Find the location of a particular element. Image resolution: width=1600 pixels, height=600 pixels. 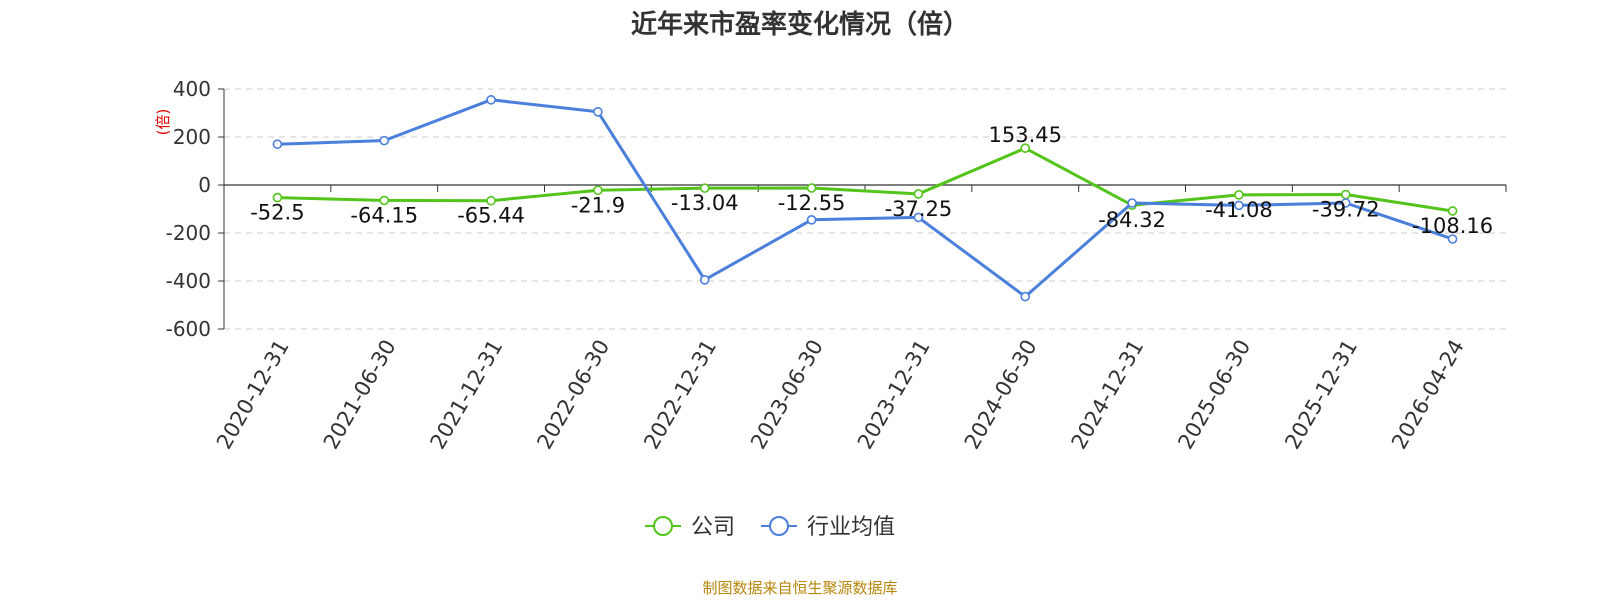

data-label: -108.16 is located at coordinates (1452, 226).